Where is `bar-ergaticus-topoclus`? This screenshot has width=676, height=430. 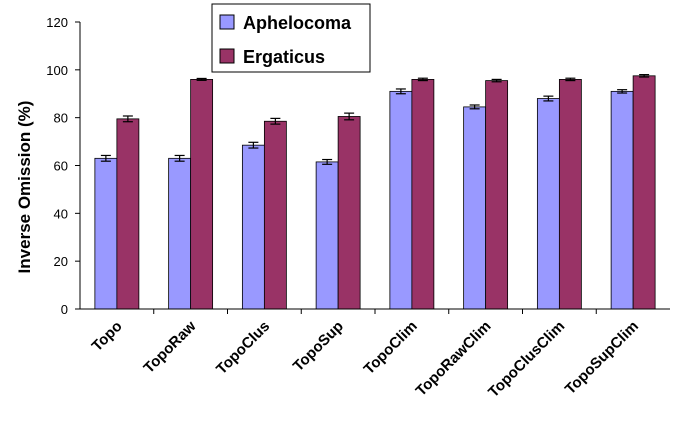 bar-ergaticus-topoclus is located at coordinates (275, 215).